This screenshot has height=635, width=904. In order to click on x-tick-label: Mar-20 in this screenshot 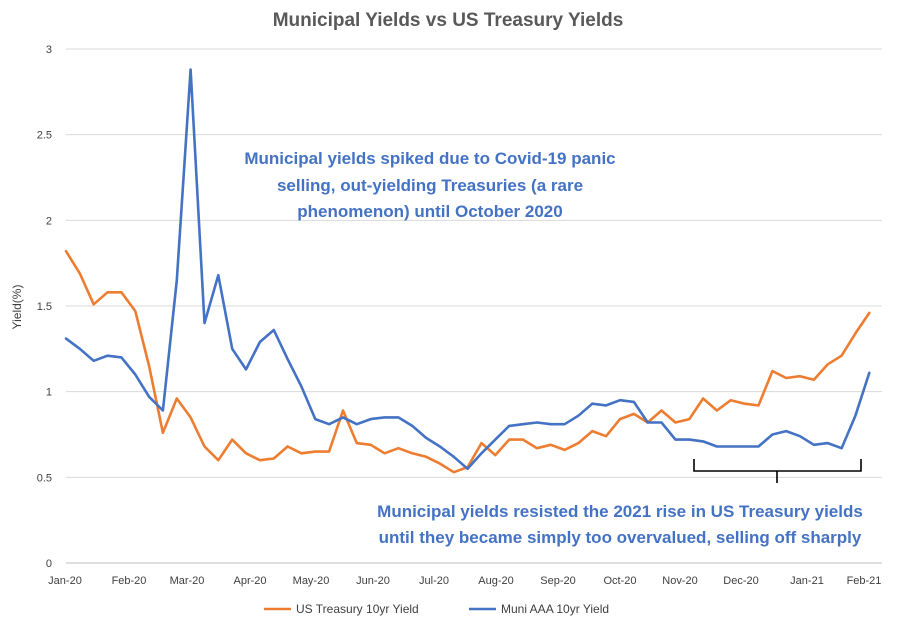, I will do `click(187, 581)`.